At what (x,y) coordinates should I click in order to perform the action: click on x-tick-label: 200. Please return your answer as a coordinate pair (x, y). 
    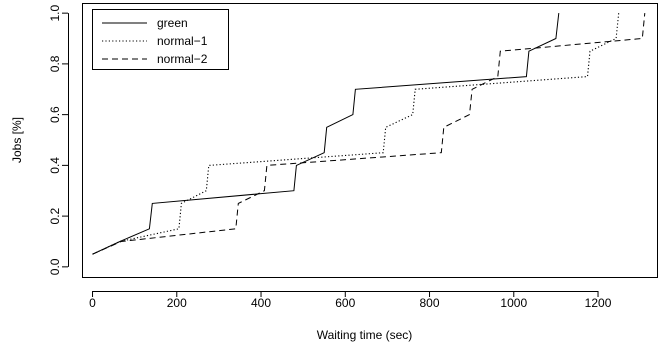
    Looking at the image, I should click on (177, 303).